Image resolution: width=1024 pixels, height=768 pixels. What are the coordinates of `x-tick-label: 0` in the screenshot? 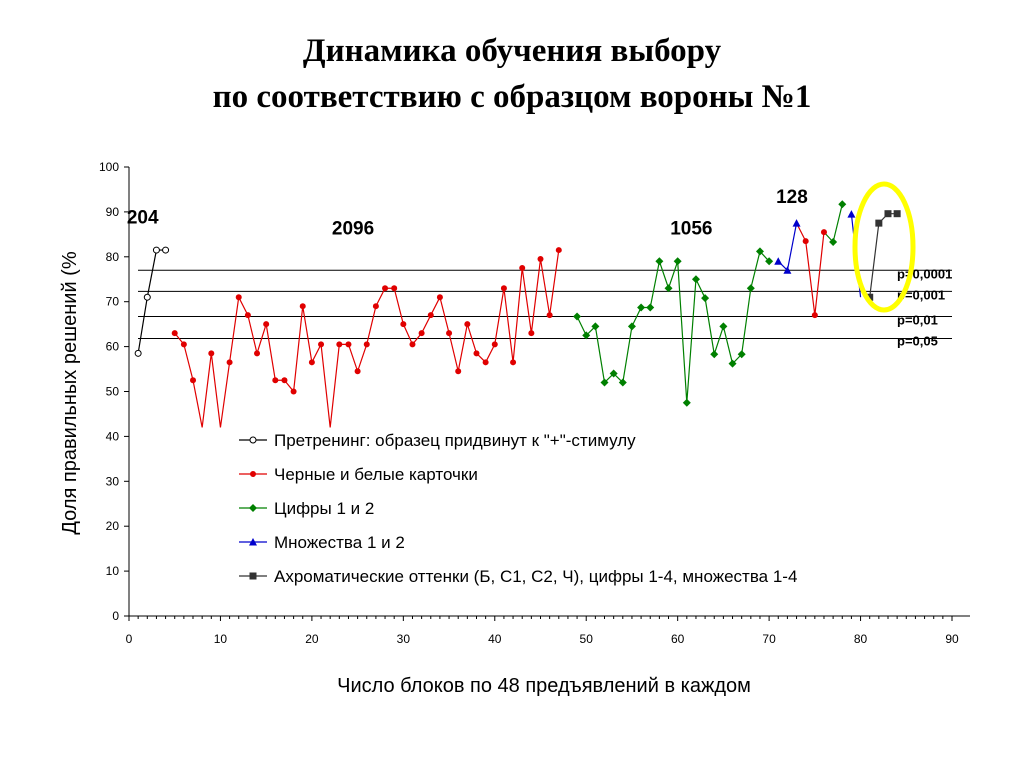 It's located at (129, 639).